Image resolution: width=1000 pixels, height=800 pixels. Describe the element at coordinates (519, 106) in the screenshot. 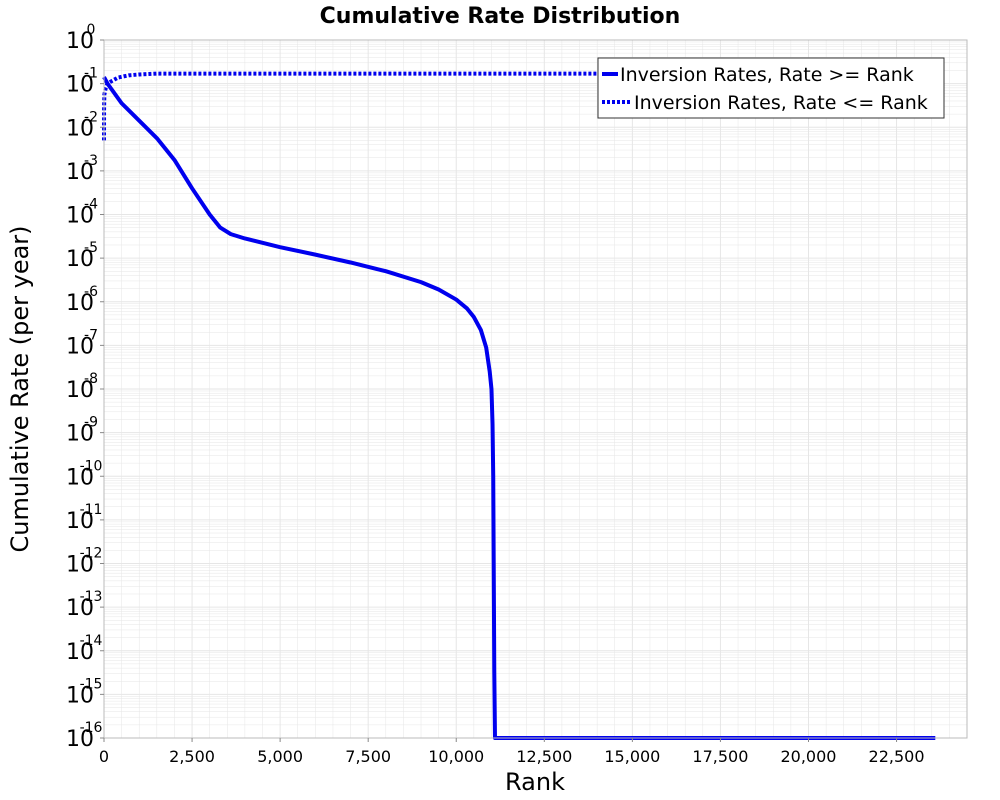

I see `series-line-rate-lte-rank` at that location.